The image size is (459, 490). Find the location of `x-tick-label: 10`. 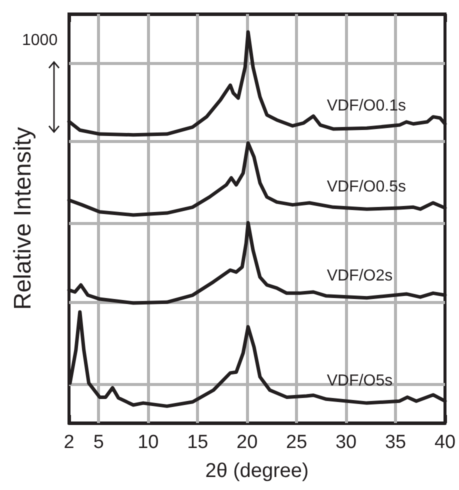

x-tick-label: 10 is located at coordinates (148, 442).